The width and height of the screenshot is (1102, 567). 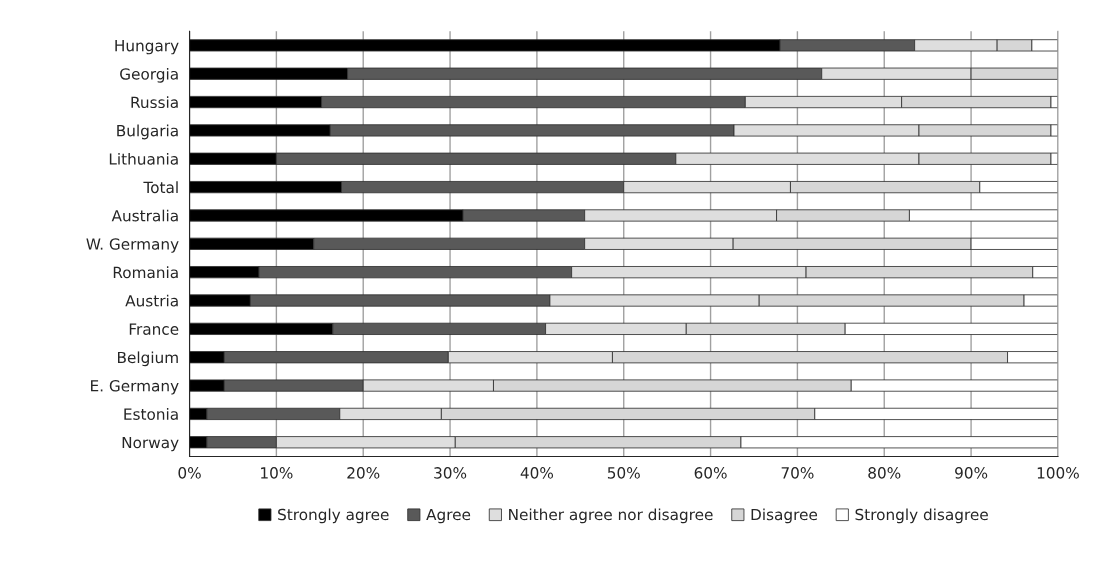 What do you see at coordinates (884, 473) in the screenshot?
I see `x-tick-label: 80%` at bounding box center [884, 473].